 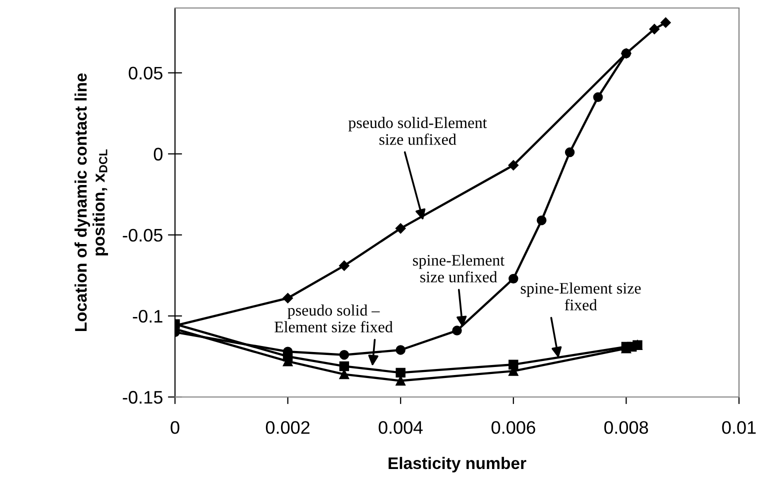 I want to click on annotation: spine-Element size fixed, so click(x=580, y=296).